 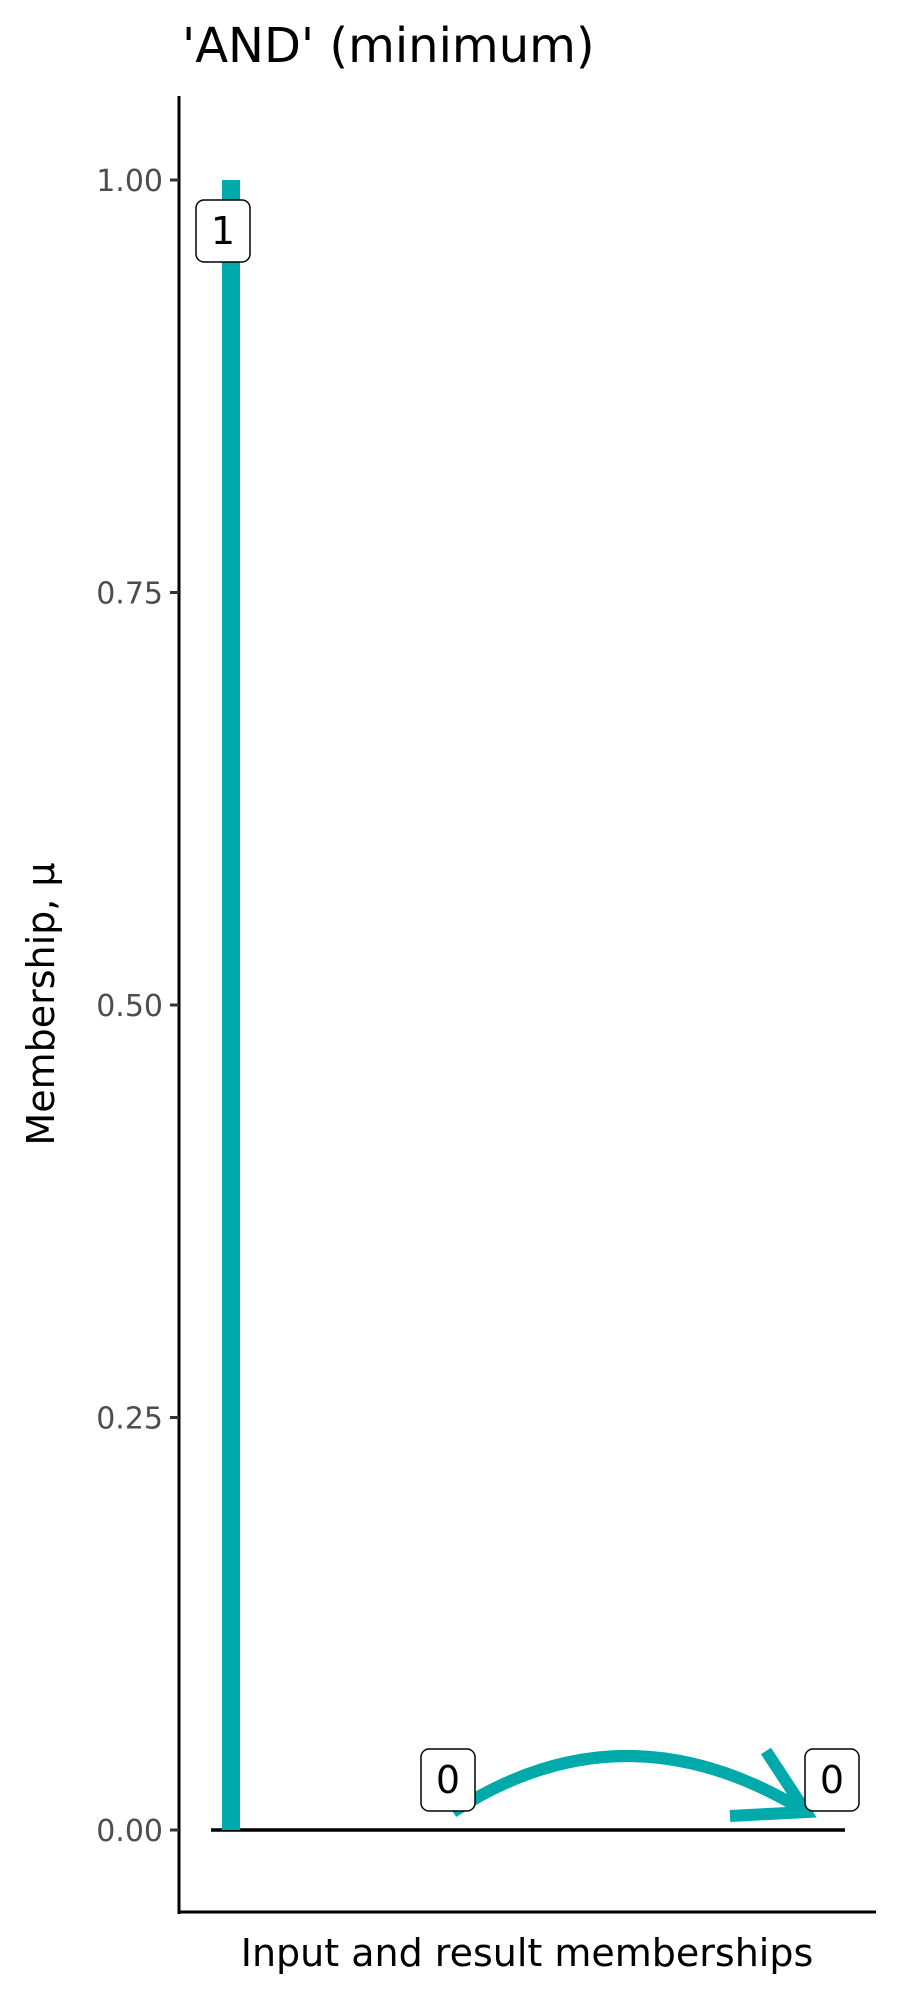 I want to click on y-tick-label: 0.00, so click(x=129, y=1831).